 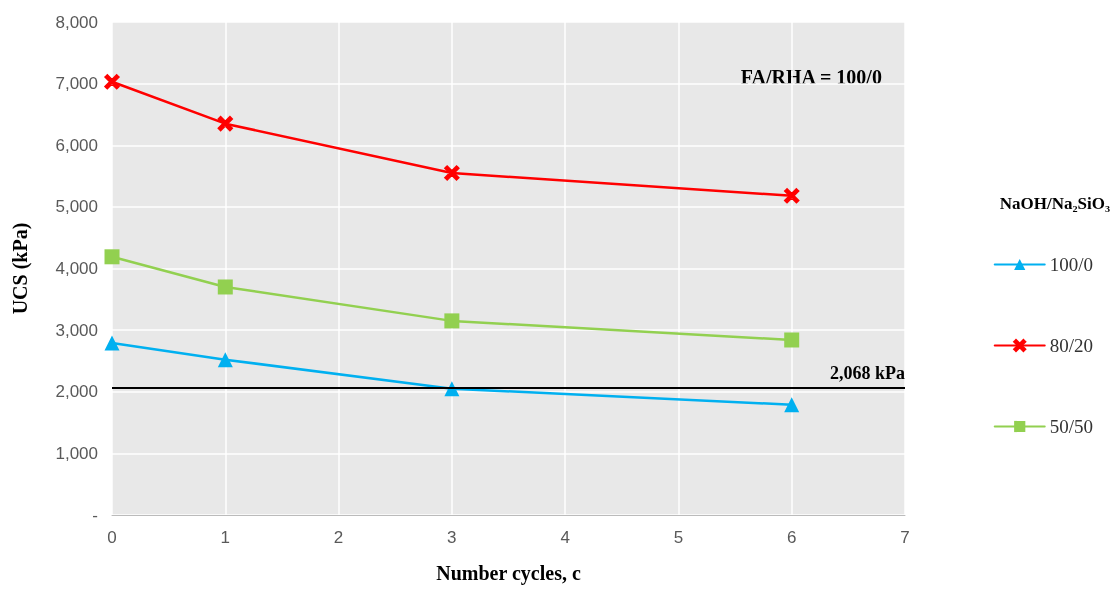 I want to click on y-tick-label: 7,000, so click(x=76, y=84).